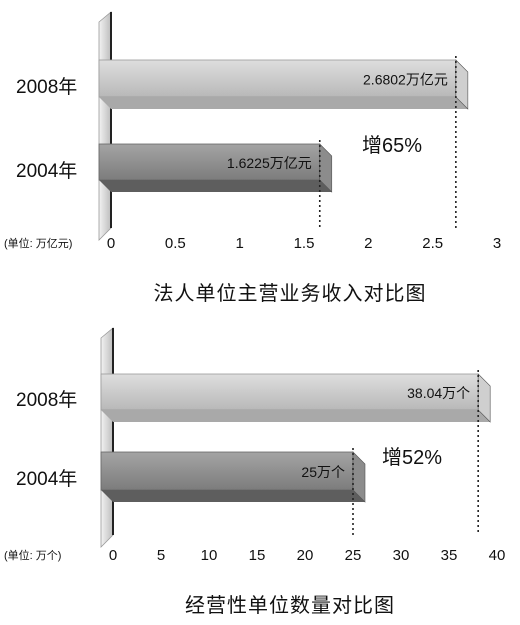  Describe the element at coordinates (239, 243) in the screenshot. I see `x-tick-label: 1` at that location.